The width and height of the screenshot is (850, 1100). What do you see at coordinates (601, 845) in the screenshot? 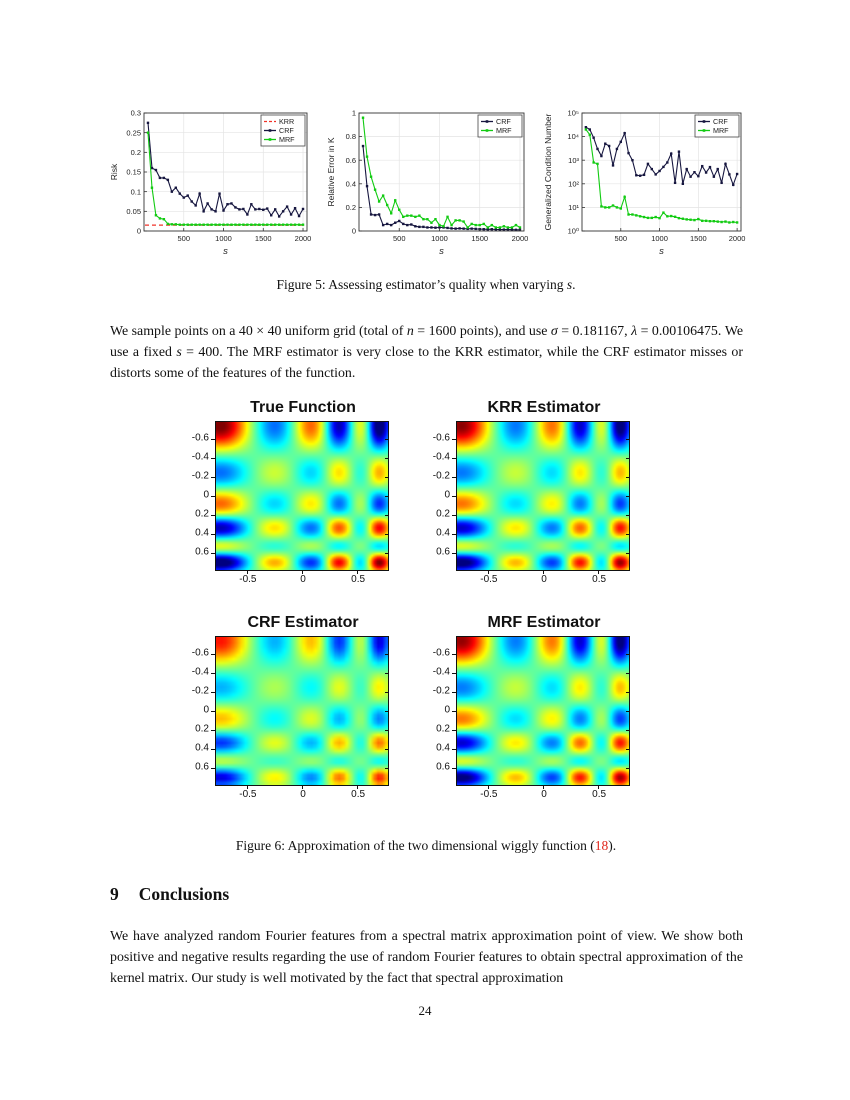
I see `equation-18-link: 18` at bounding box center [601, 845].